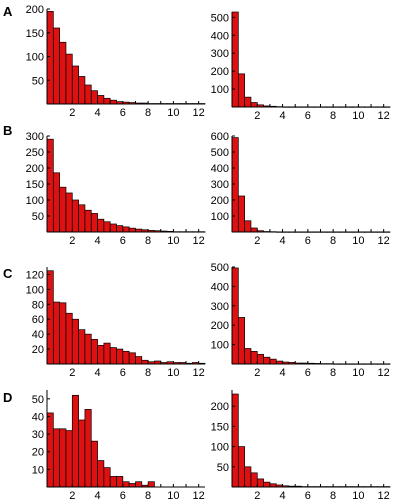 The width and height of the screenshot is (402, 500). What do you see at coordinates (301, 445) in the screenshot?
I see `chart-d-right: 2 4 6 8 10 12 50 100 150 200` at bounding box center [301, 445].